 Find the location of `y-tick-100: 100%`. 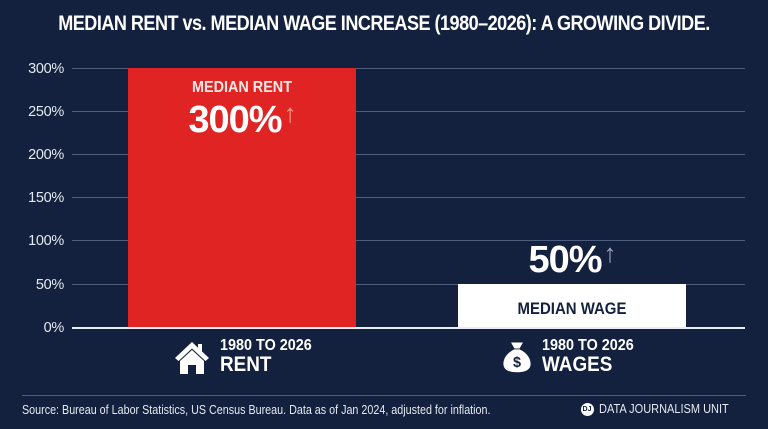

y-tick-100: 100% is located at coordinates (46, 241).